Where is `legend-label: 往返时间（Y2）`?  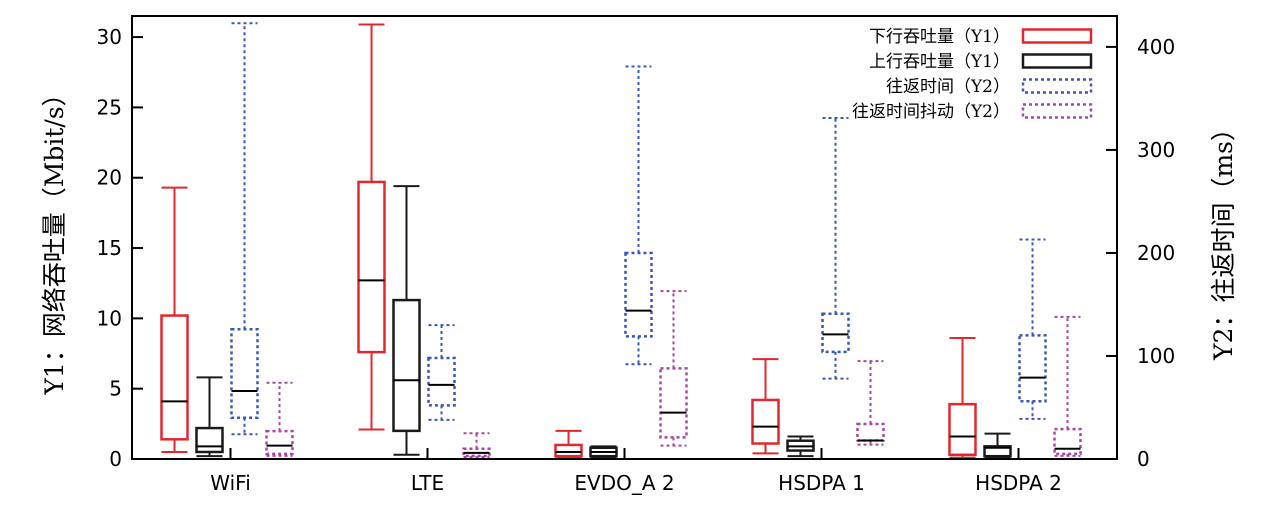
legend-label: 往返时间（Y2） is located at coordinates (948, 87).